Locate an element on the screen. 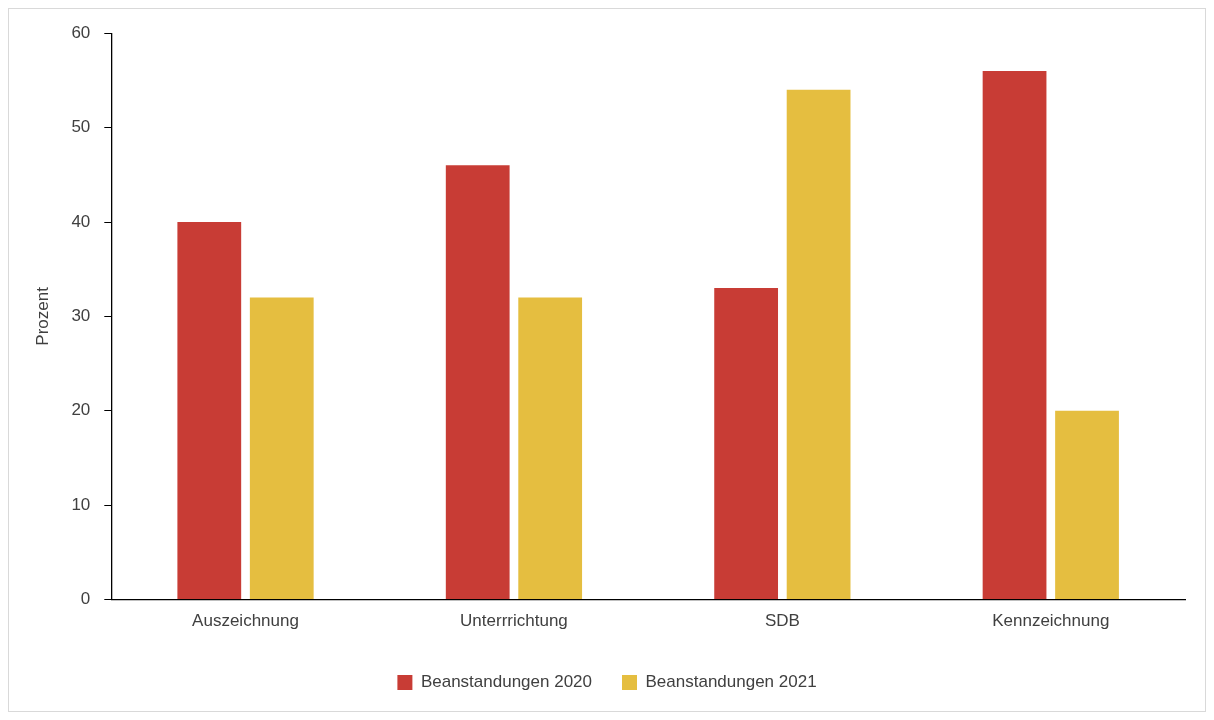 The width and height of the screenshot is (1214, 720). y-tick-label: 60 is located at coordinates (81, 32).